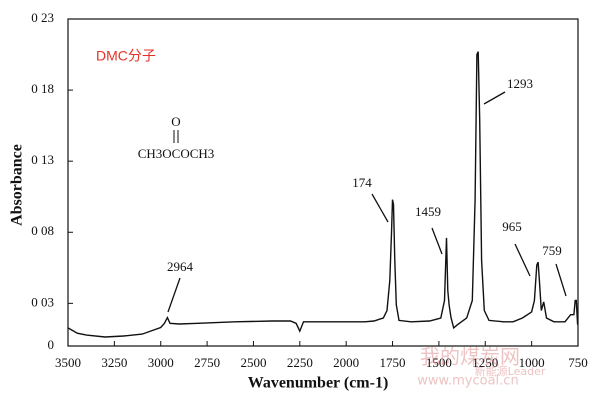 The height and width of the screenshot is (402, 600). Describe the element at coordinates (161, 362) in the screenshot. I see `x-tick-label: 3000` at that location.